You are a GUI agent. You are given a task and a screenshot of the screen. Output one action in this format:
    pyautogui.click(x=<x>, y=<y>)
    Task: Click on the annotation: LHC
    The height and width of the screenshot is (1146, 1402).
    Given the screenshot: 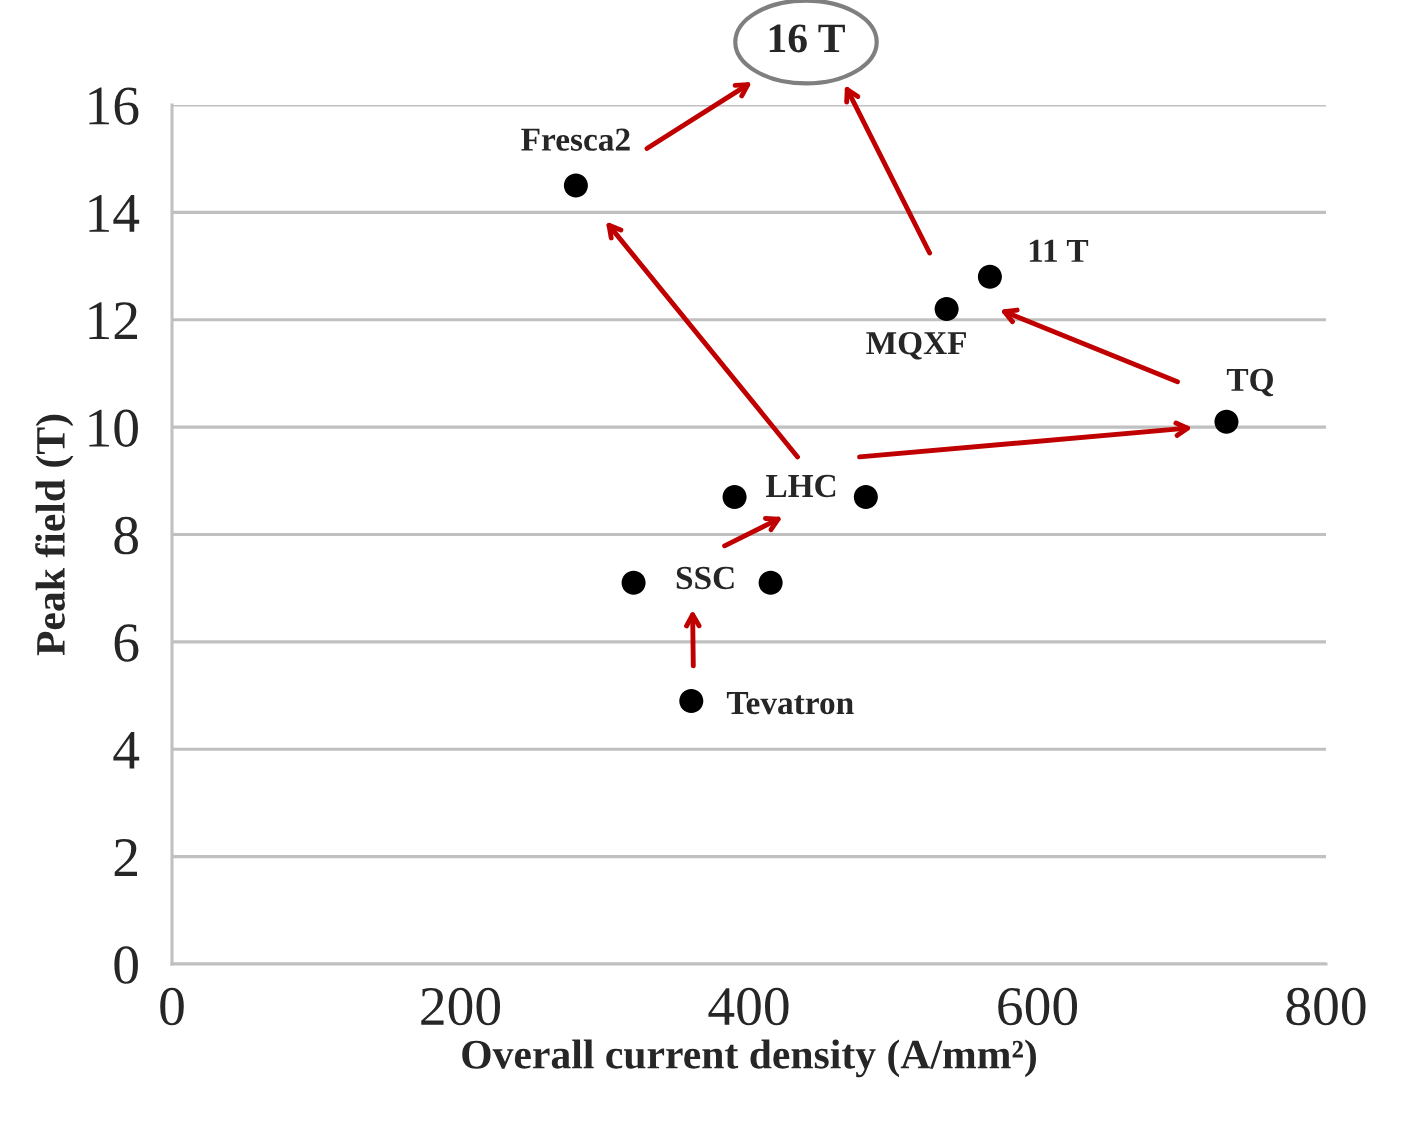 What is the action you would take?
    pyautogui.click(x=801, y=486)
    